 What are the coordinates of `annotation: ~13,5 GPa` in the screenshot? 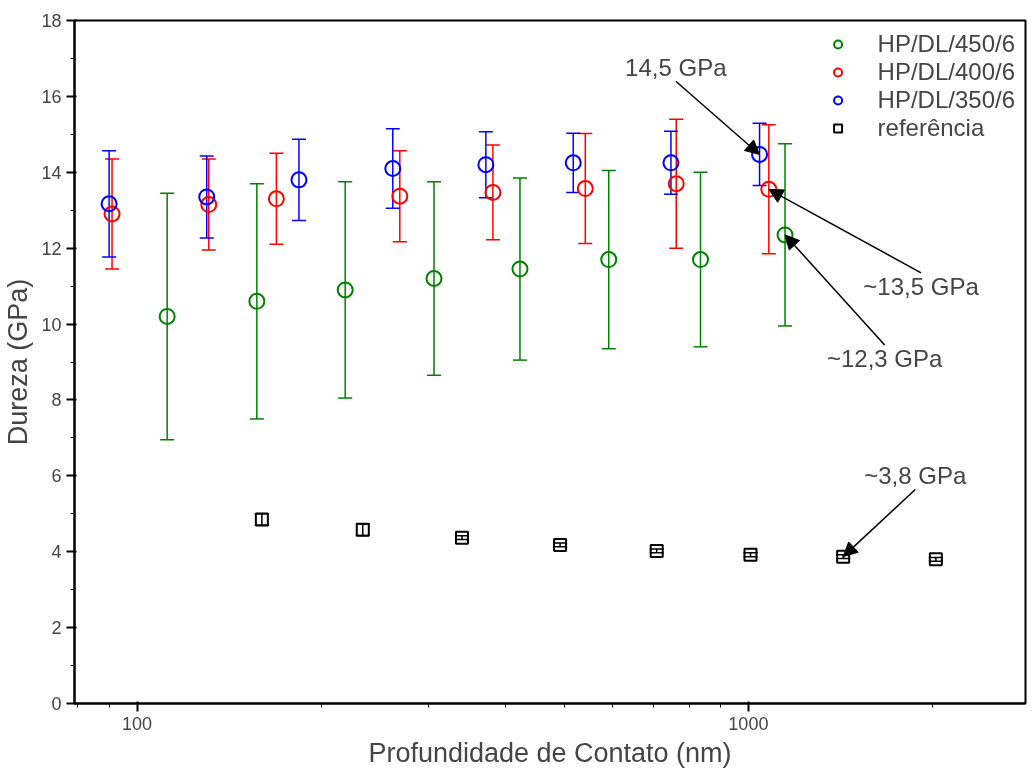 It's located at (921, 286).